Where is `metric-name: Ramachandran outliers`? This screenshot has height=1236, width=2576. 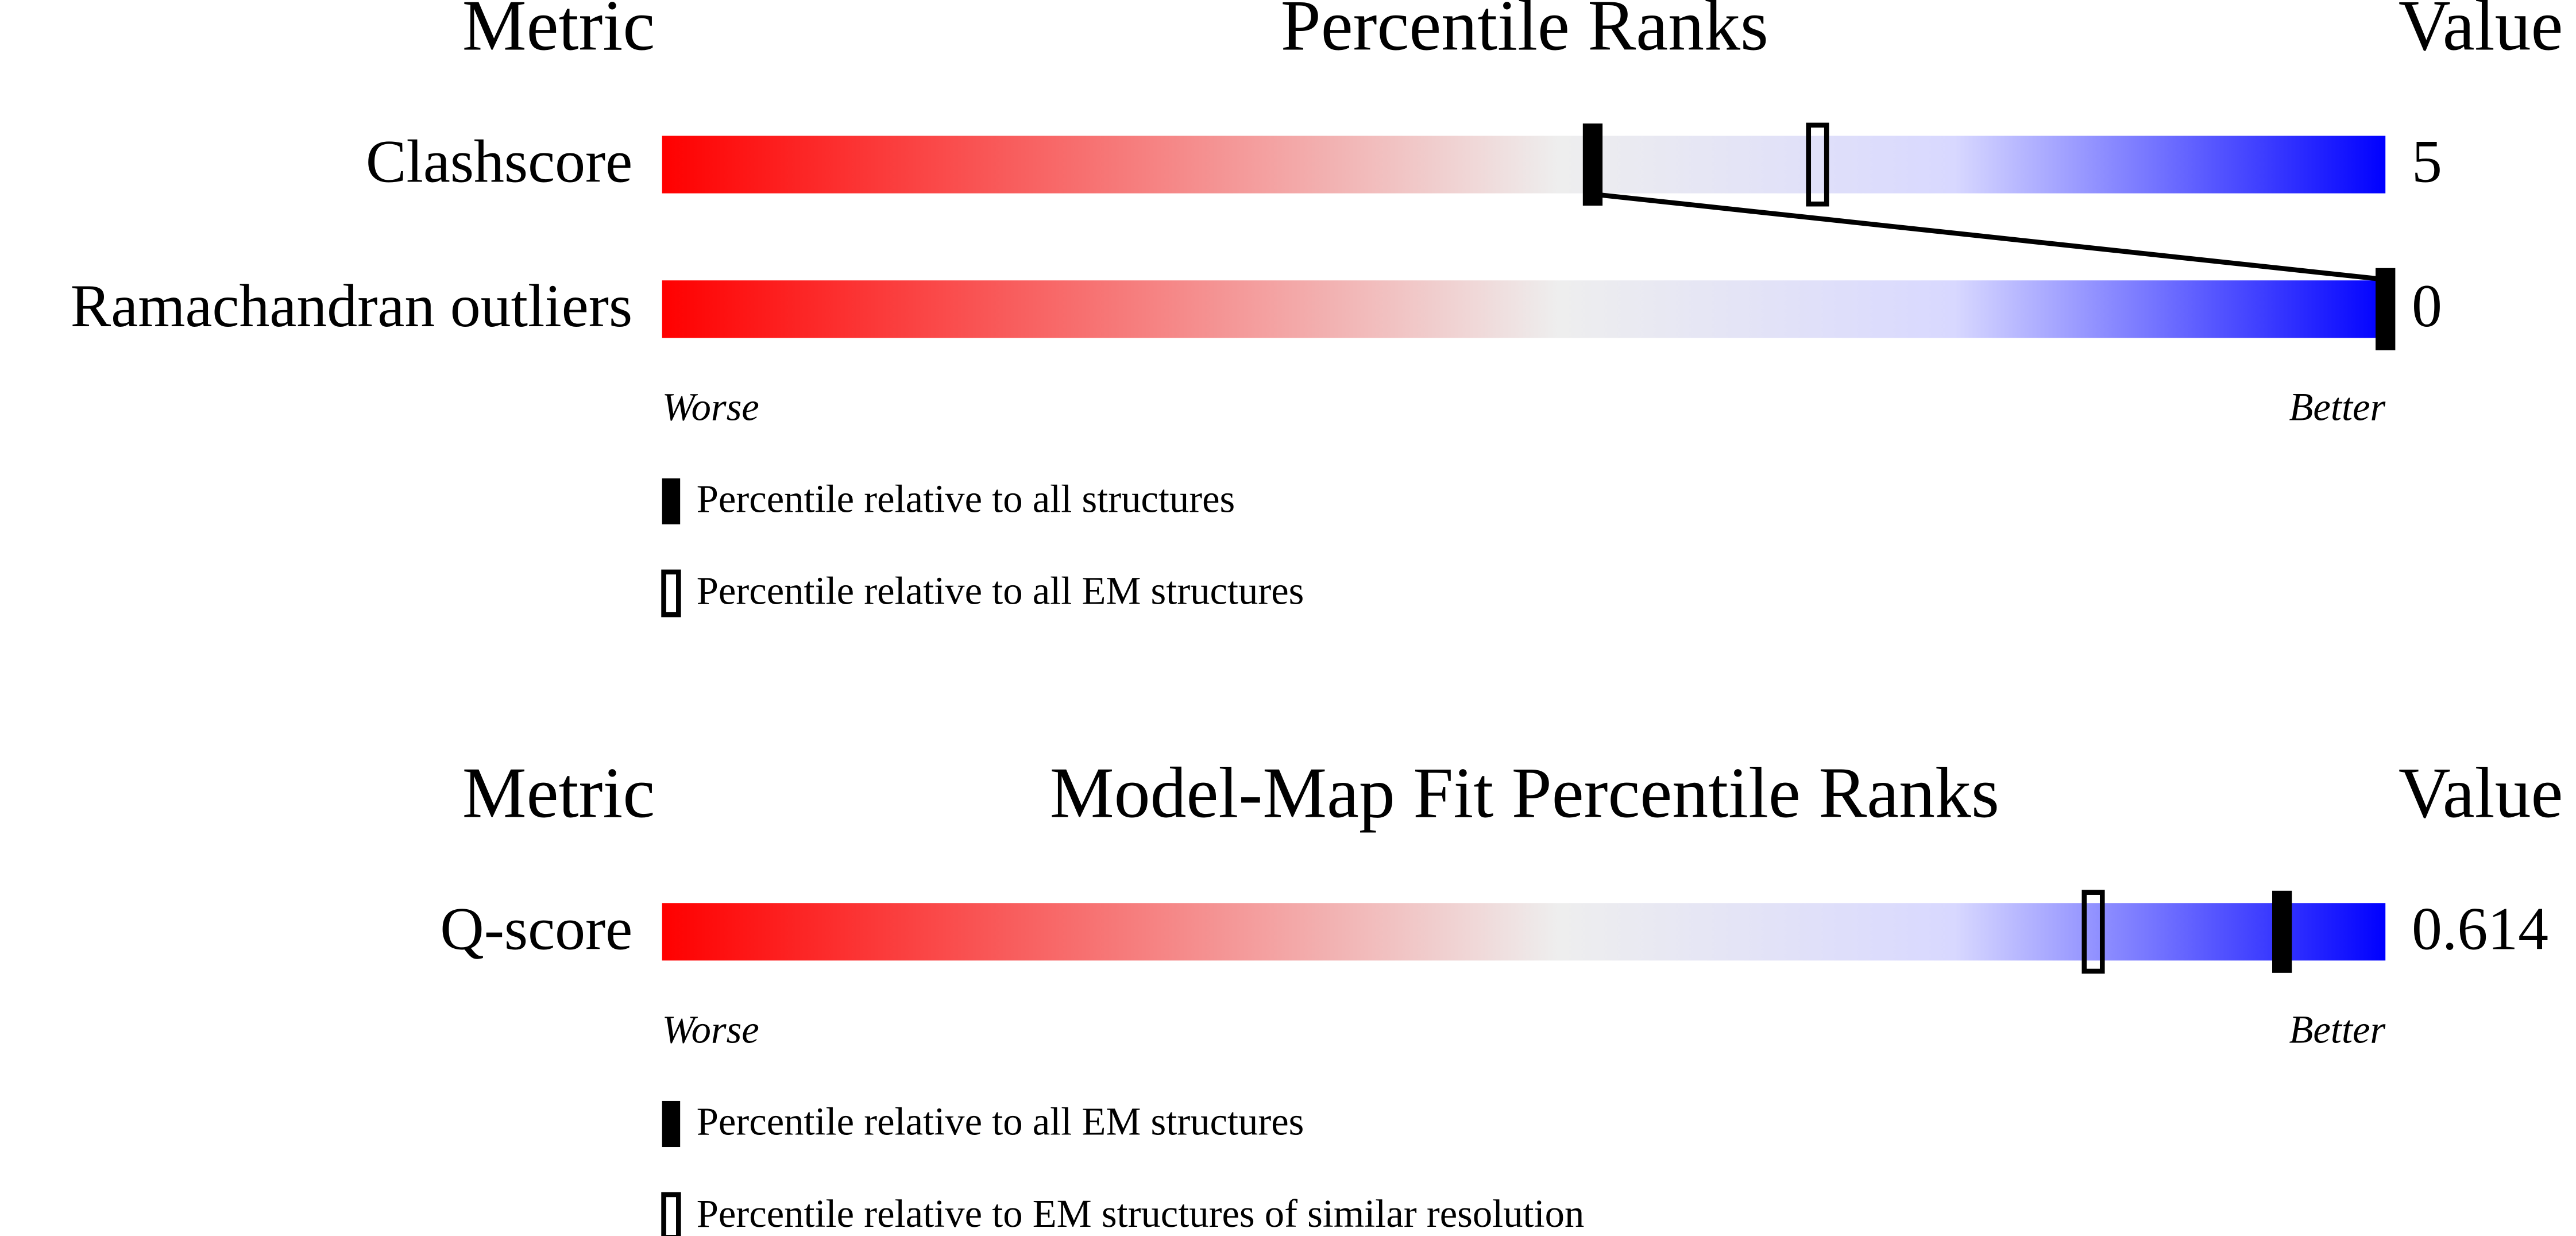 metric-name: Ramachandran outliers is located at coordinates (352, 306).